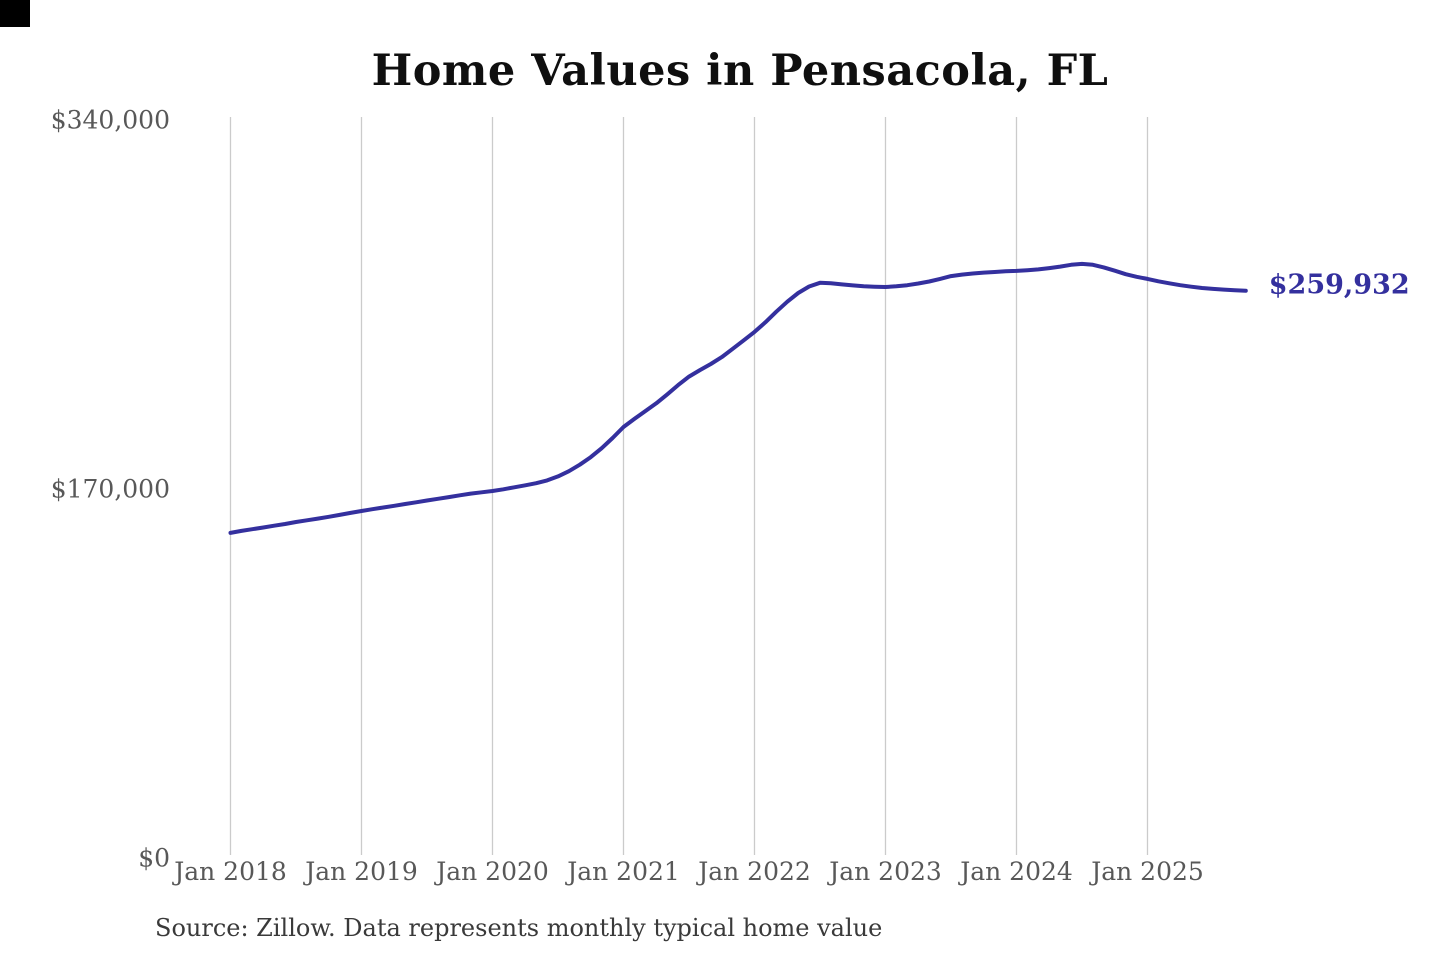 The height and width of the screenshot is (960, 1440). I want to click on y-tick-label: $170,000, so click(110, 489).